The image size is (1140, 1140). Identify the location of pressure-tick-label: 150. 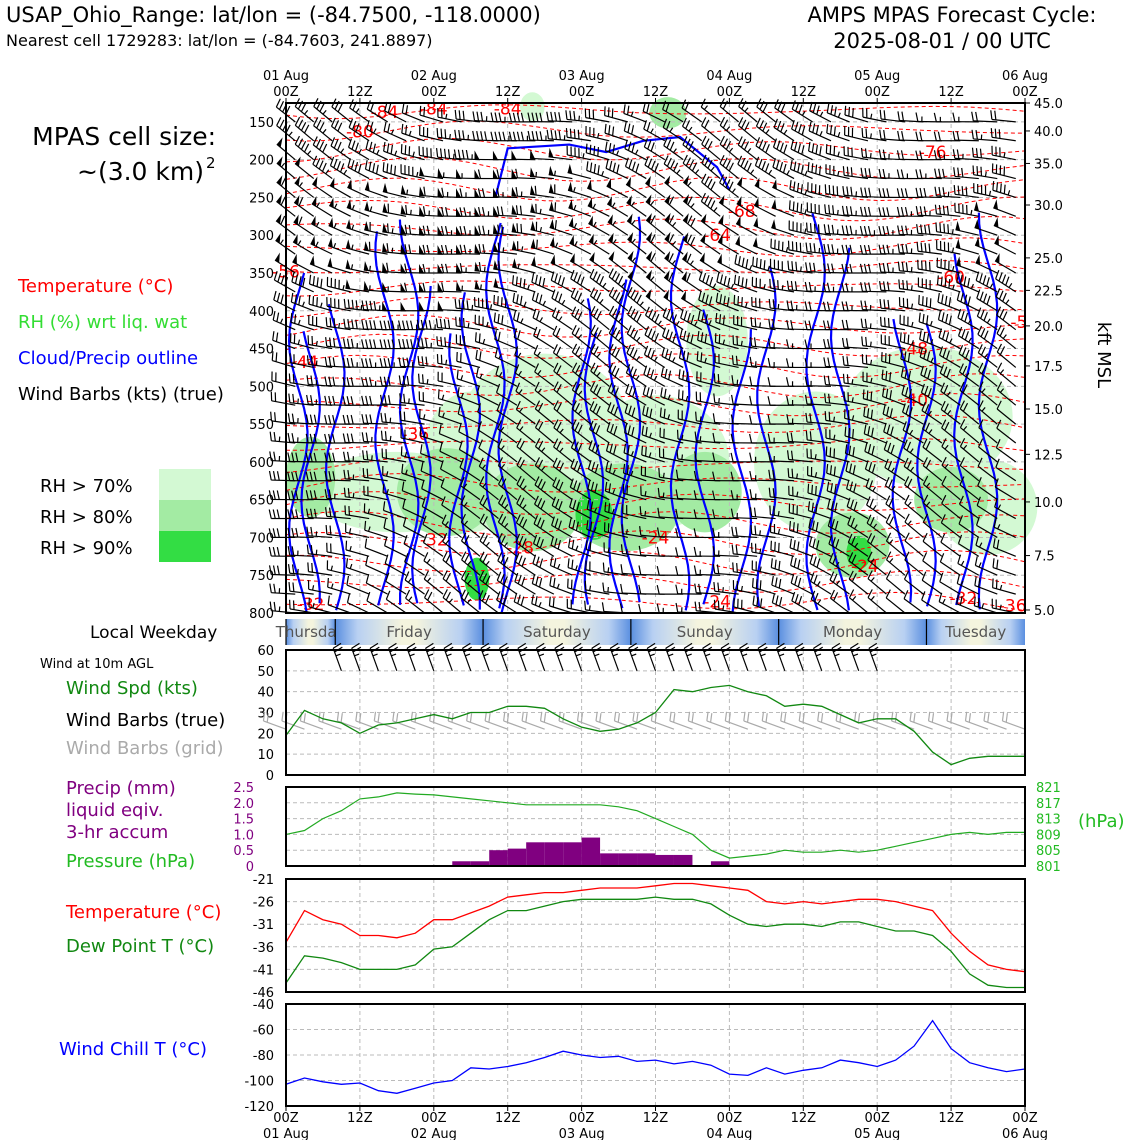
(261, 123).